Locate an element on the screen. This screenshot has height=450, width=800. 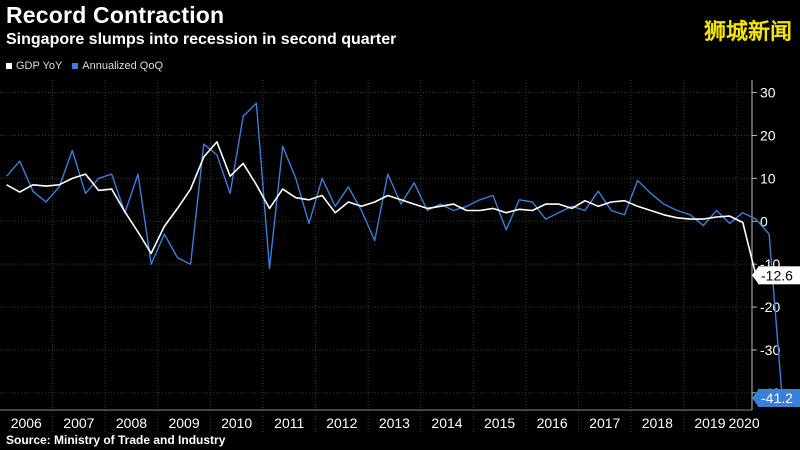
legend-swatch-qoq is located at coordinates (75, 66).